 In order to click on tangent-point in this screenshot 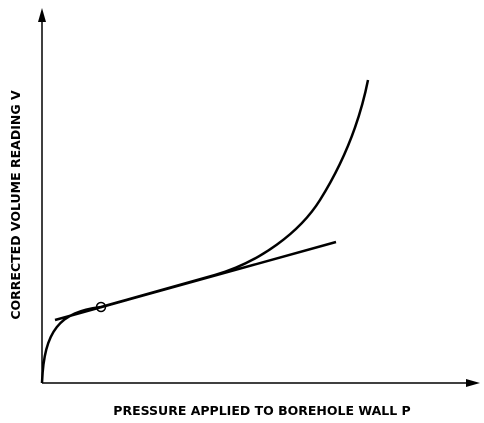, I will do `click(101, 307)`.